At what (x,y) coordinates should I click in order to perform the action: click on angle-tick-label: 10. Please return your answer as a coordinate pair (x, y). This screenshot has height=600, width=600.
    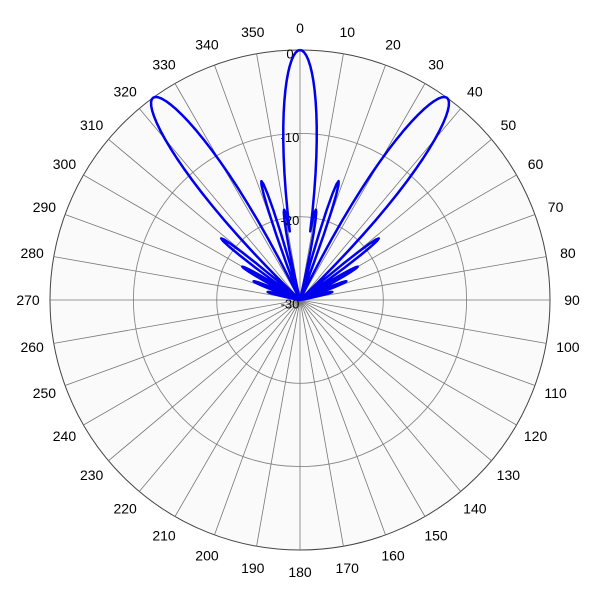
    Looking at the image, I should click on (347, 32).